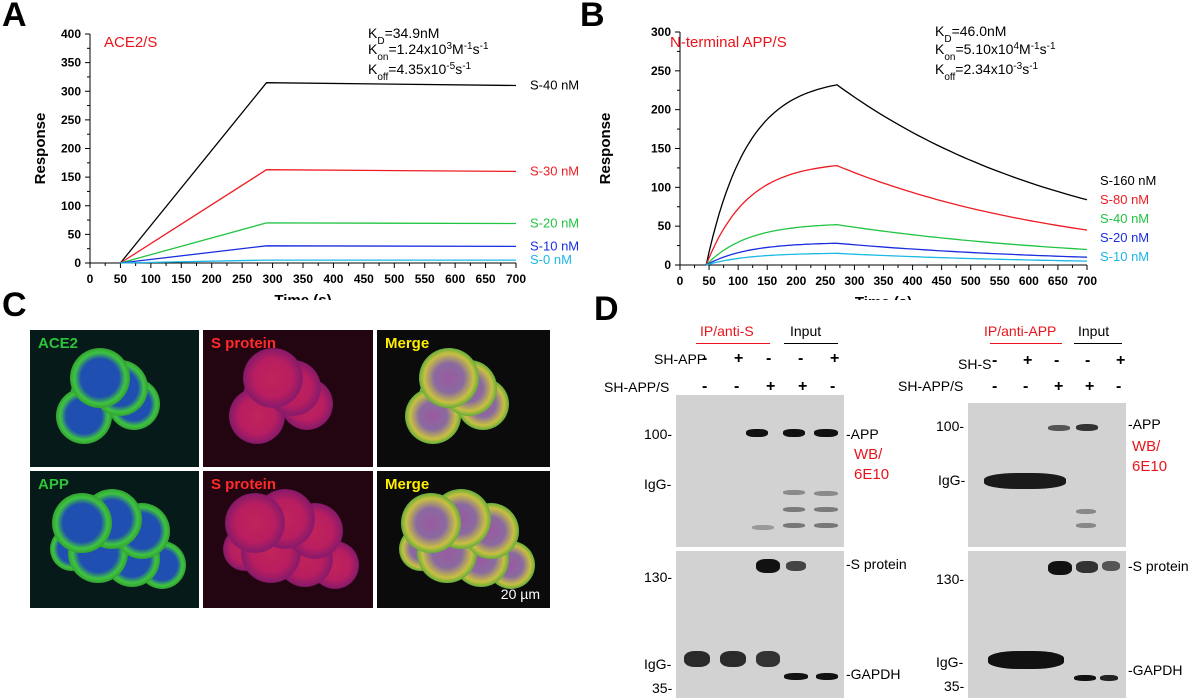 The width and height of the screenshot is (1200, 698). What do you see at coordinates (151, 279) in the screenshot?
I see `chart-a-x-tick-label: 100` at bounding box center [151, 279].